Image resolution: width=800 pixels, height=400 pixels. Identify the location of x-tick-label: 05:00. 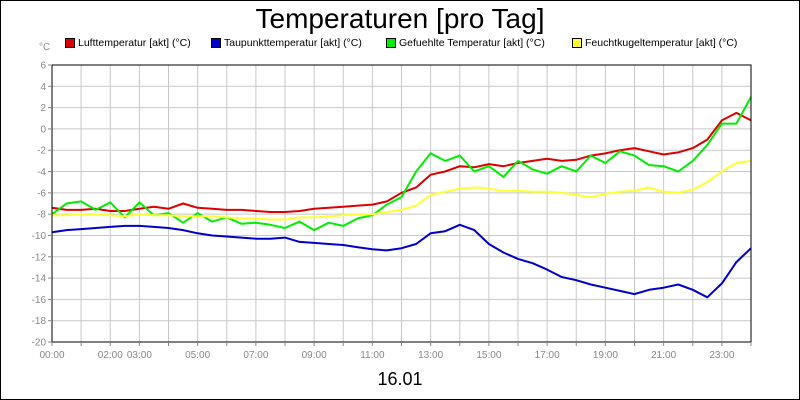
(197, 355).